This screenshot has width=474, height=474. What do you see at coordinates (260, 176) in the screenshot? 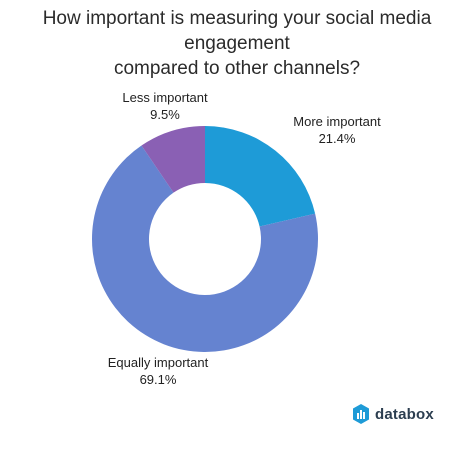
I see `donut-slice-more-important` at bounding box center [260, 176].